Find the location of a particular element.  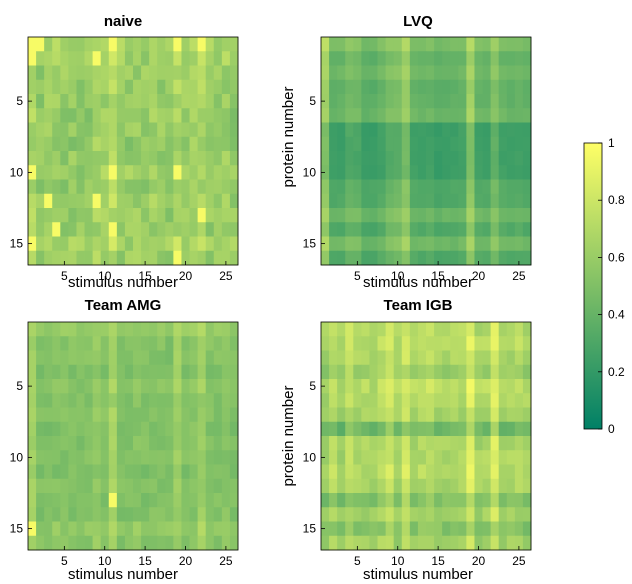

x-tick-label: 15 is located at coordinates (145, 561).